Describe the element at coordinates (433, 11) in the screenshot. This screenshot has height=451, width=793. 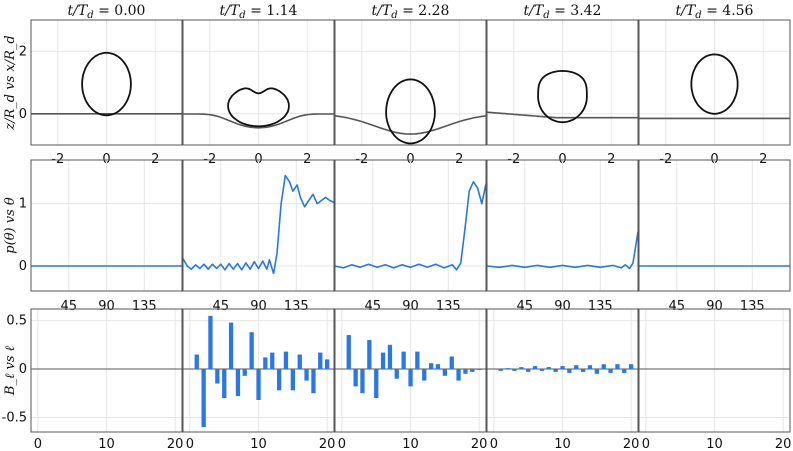
I see `title-value: 2.28` at that location.